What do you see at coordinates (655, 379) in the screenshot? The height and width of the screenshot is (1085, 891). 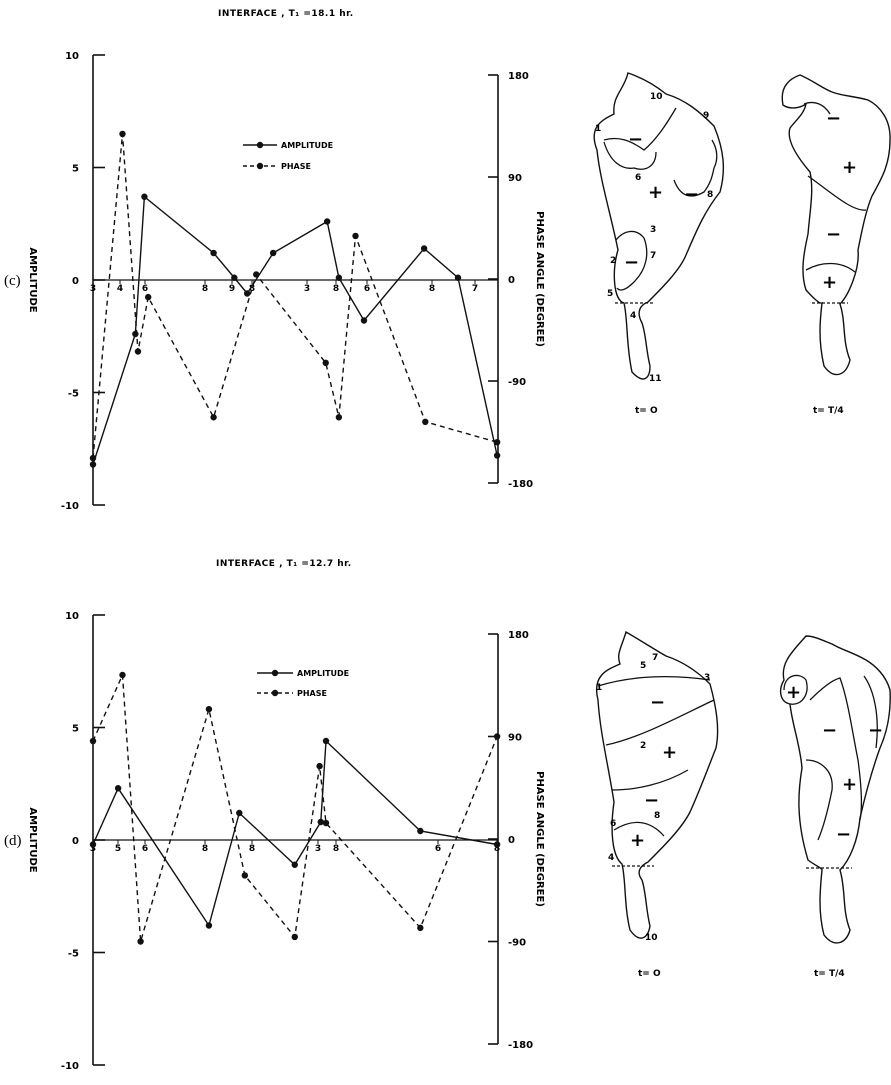 I see `map-point-label: 11` at bounding box center [655, 379].